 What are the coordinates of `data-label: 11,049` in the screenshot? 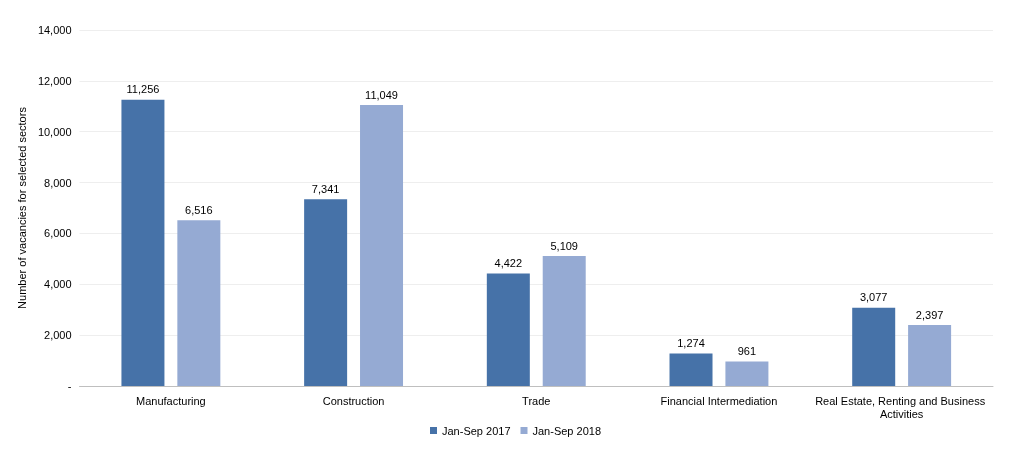 It's located at (381, 94).